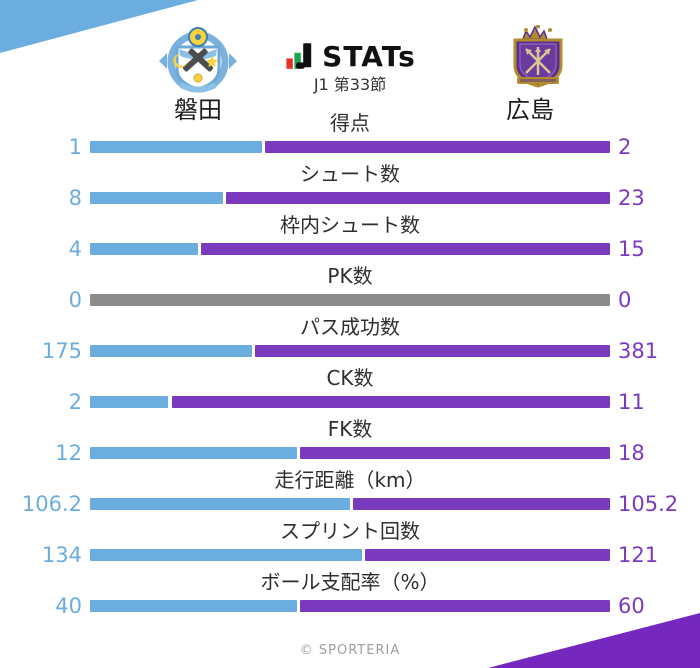  Describe the element at coordinates (625, 300) in the screenshot. I see `away-value: 0` at that location.